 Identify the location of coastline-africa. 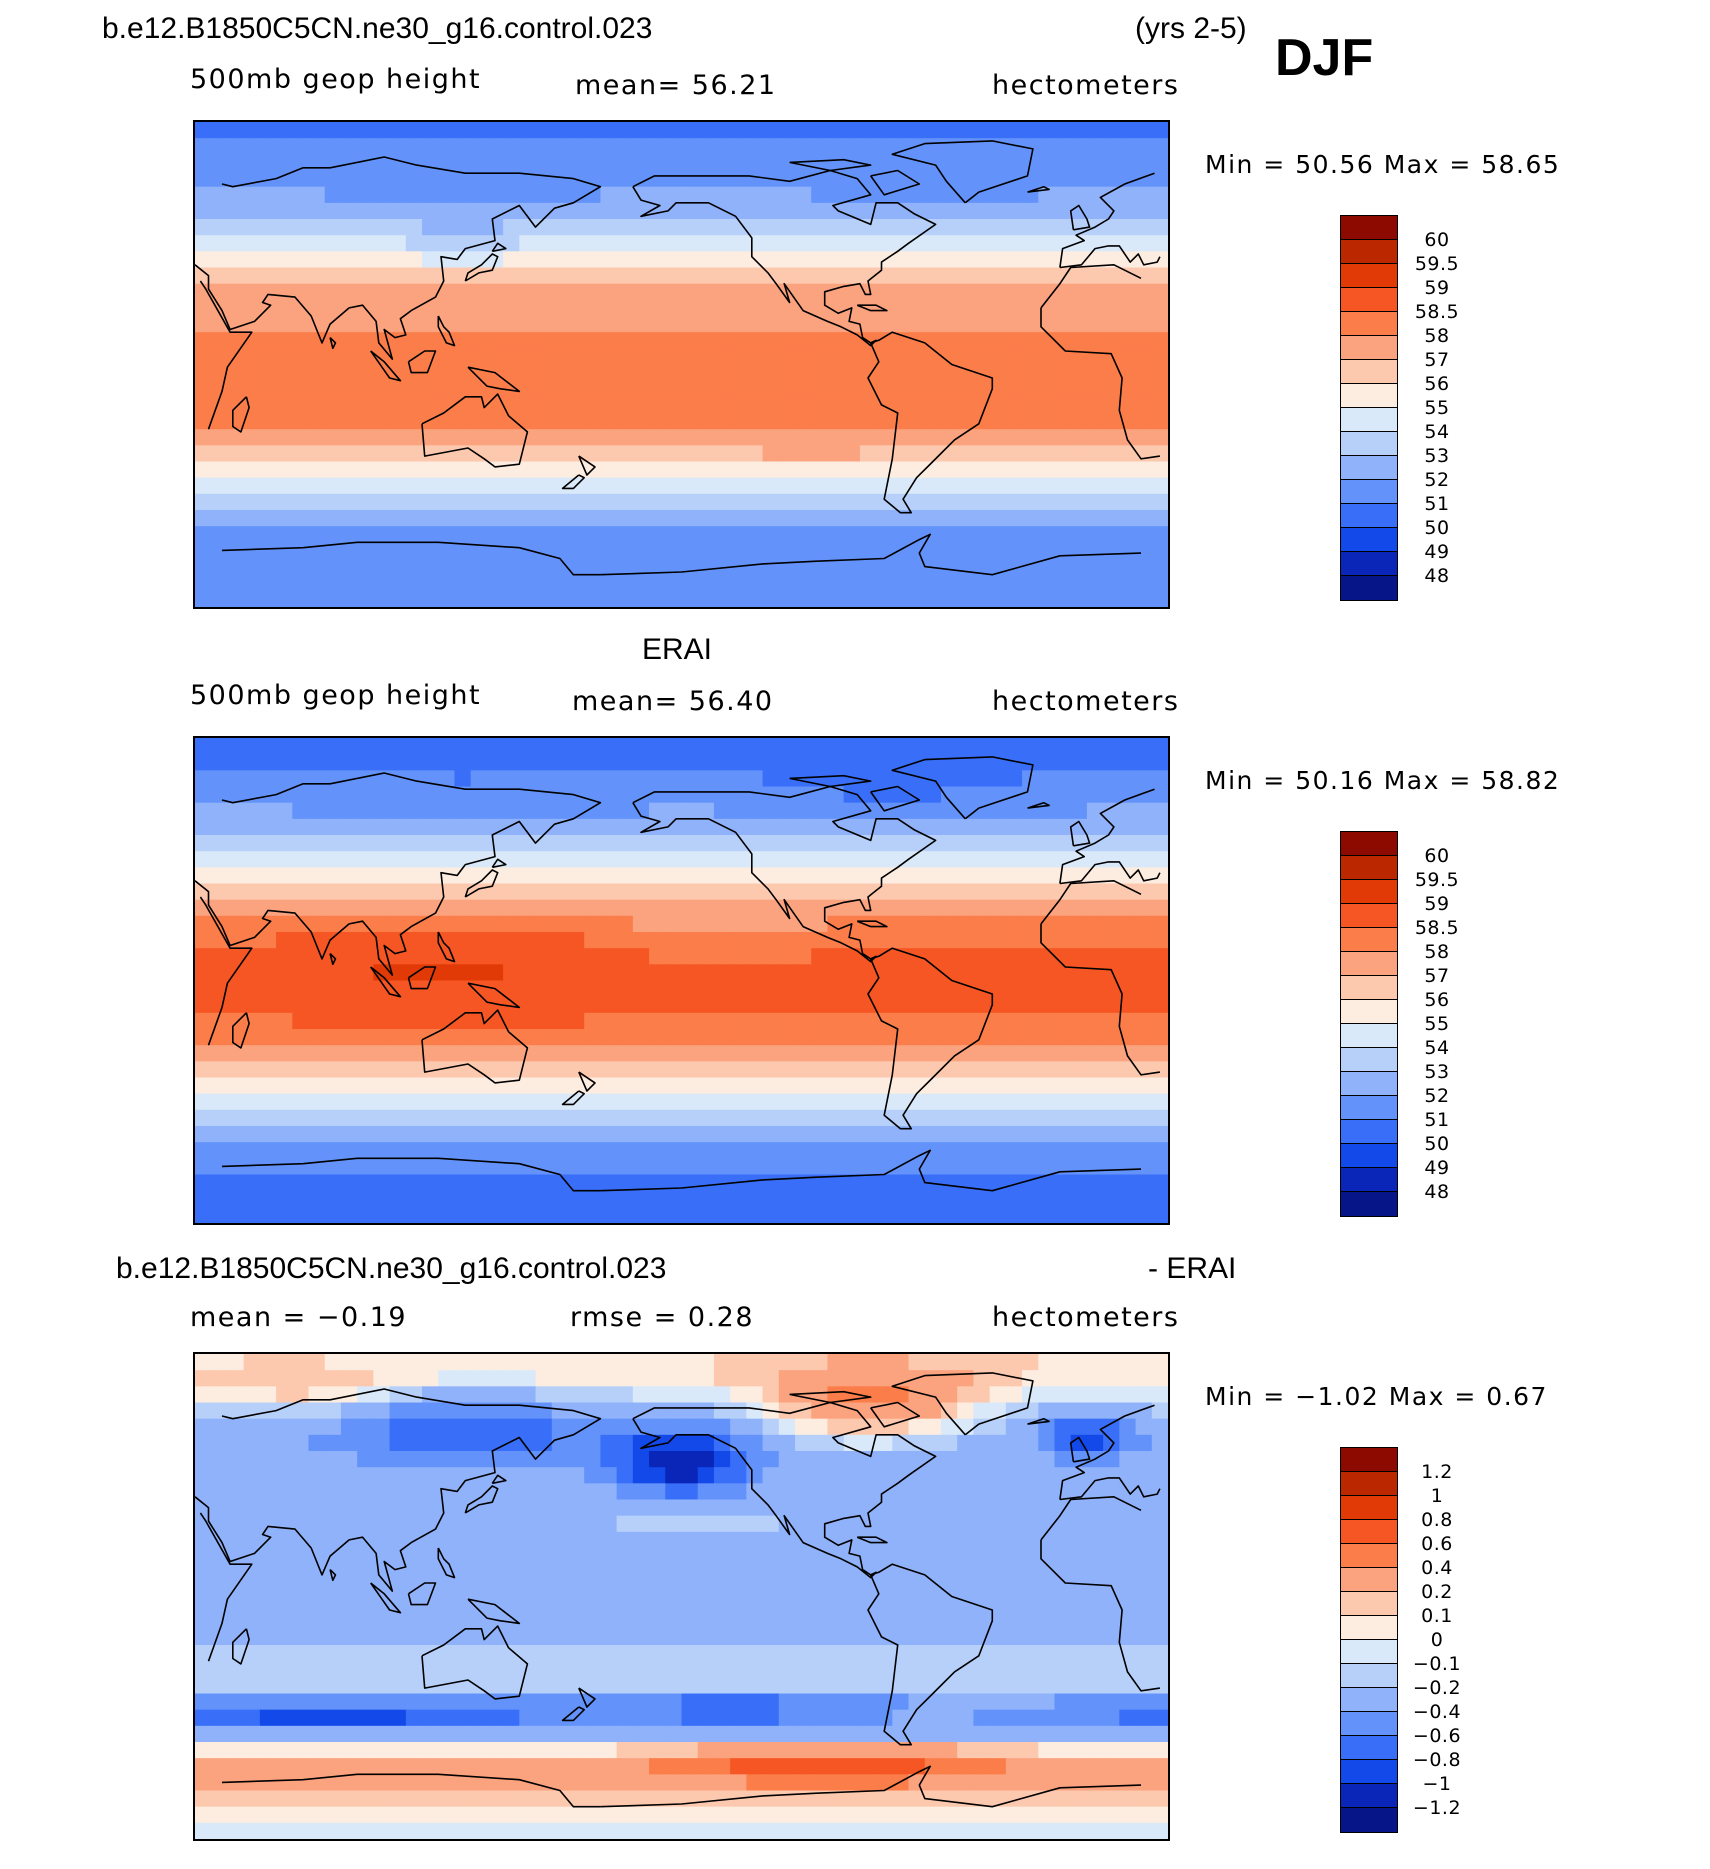
(1091, 286).